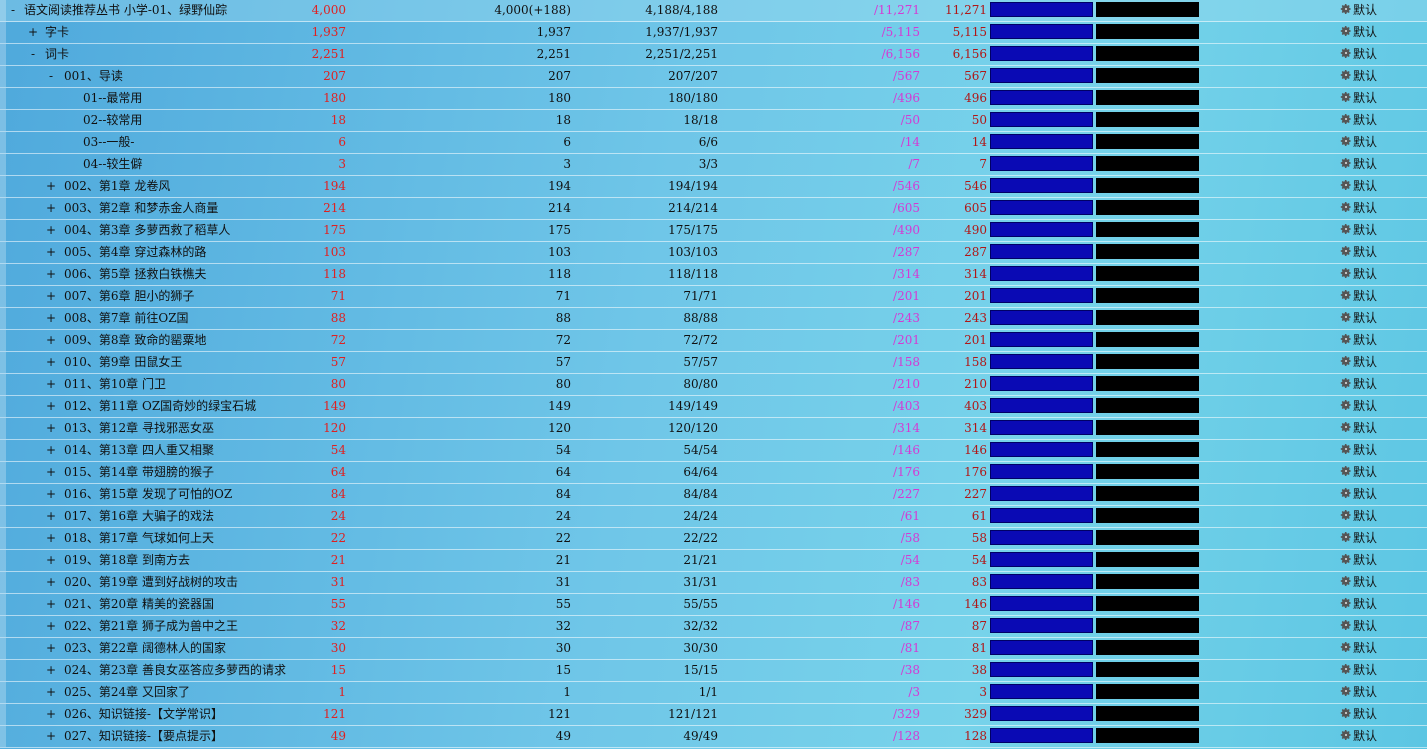 The image size is (1427, 749). Describe the element at coordinates (713, 649) in the screenshot. I see `tree-row: +023、第22章 阔德林人的国家 30 30 30/30/81 81 默认` at that location.